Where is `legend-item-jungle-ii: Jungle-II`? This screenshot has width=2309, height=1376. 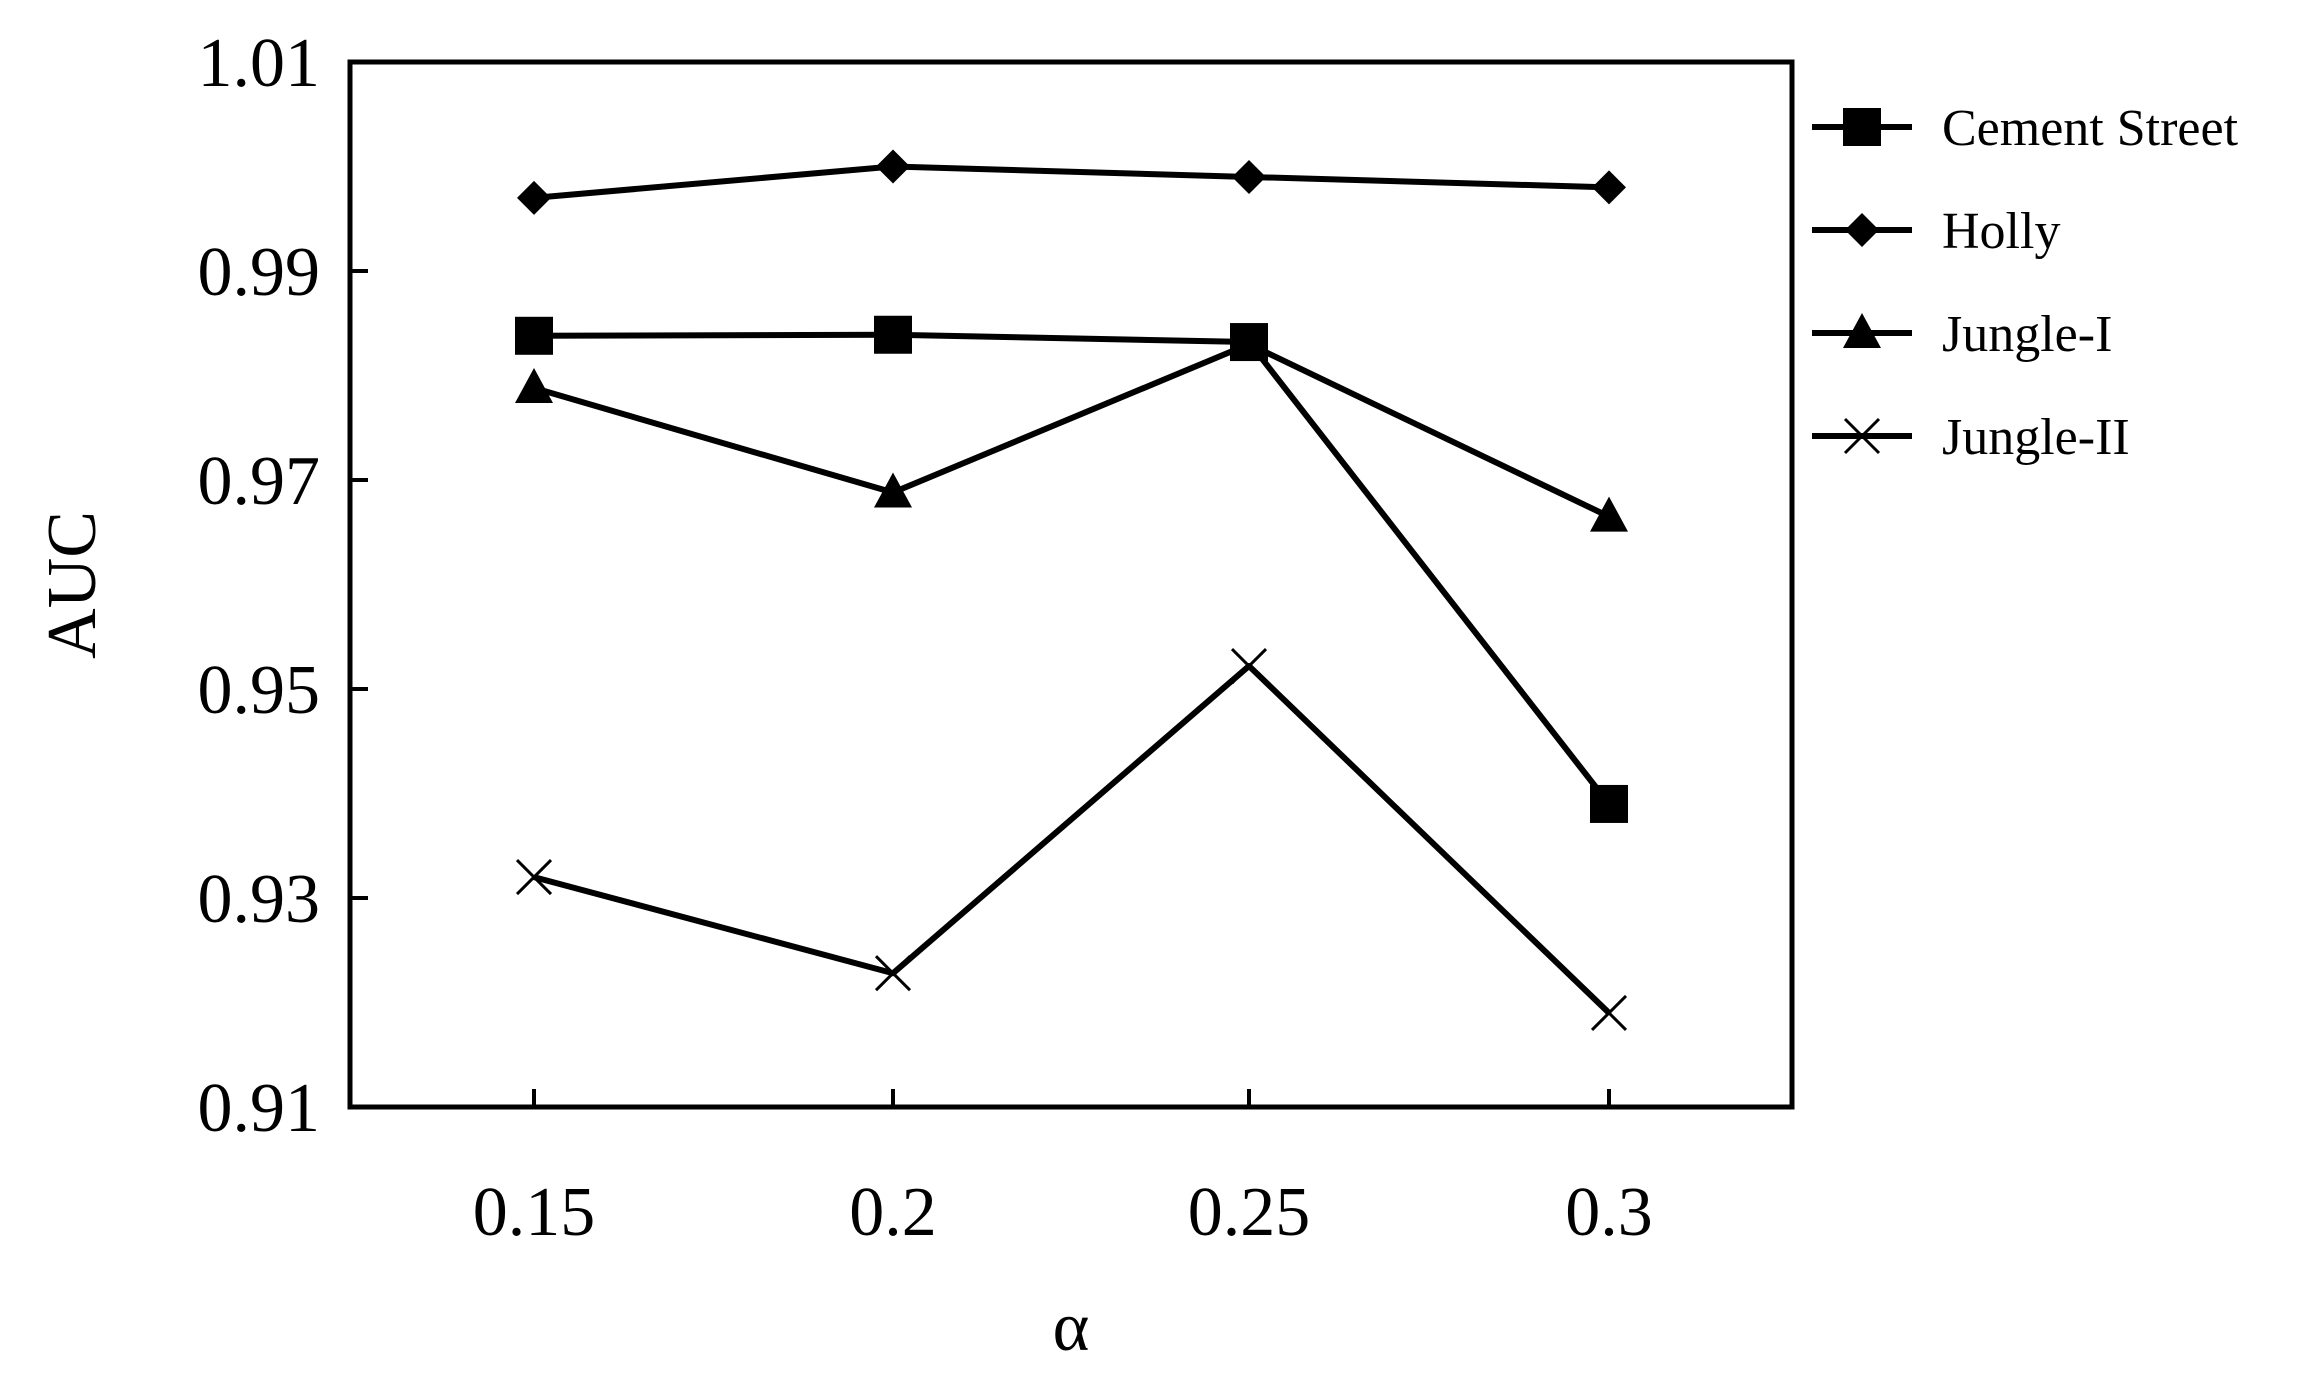 legend-item-jungle-ii: Jungle-II is located at coordinates (1971, 437).